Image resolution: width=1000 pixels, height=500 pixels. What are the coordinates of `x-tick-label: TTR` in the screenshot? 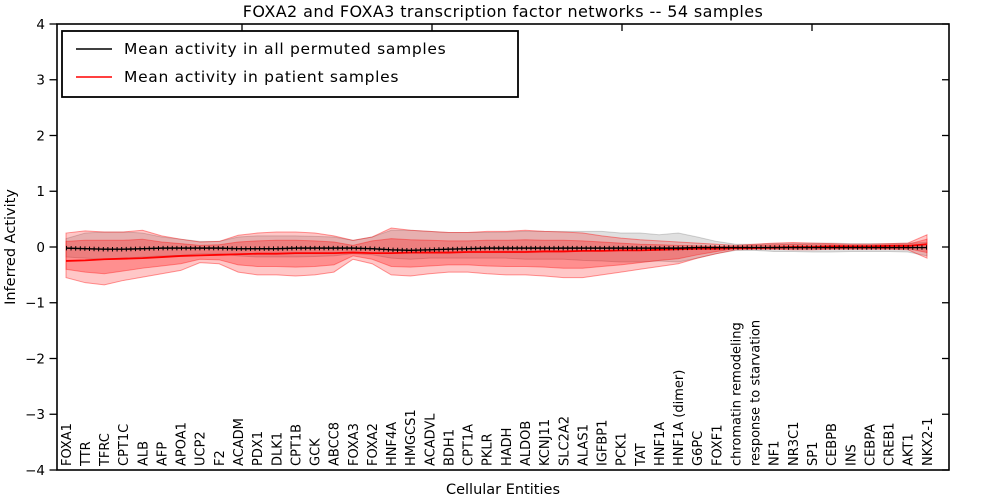 It's located at (86, 454).